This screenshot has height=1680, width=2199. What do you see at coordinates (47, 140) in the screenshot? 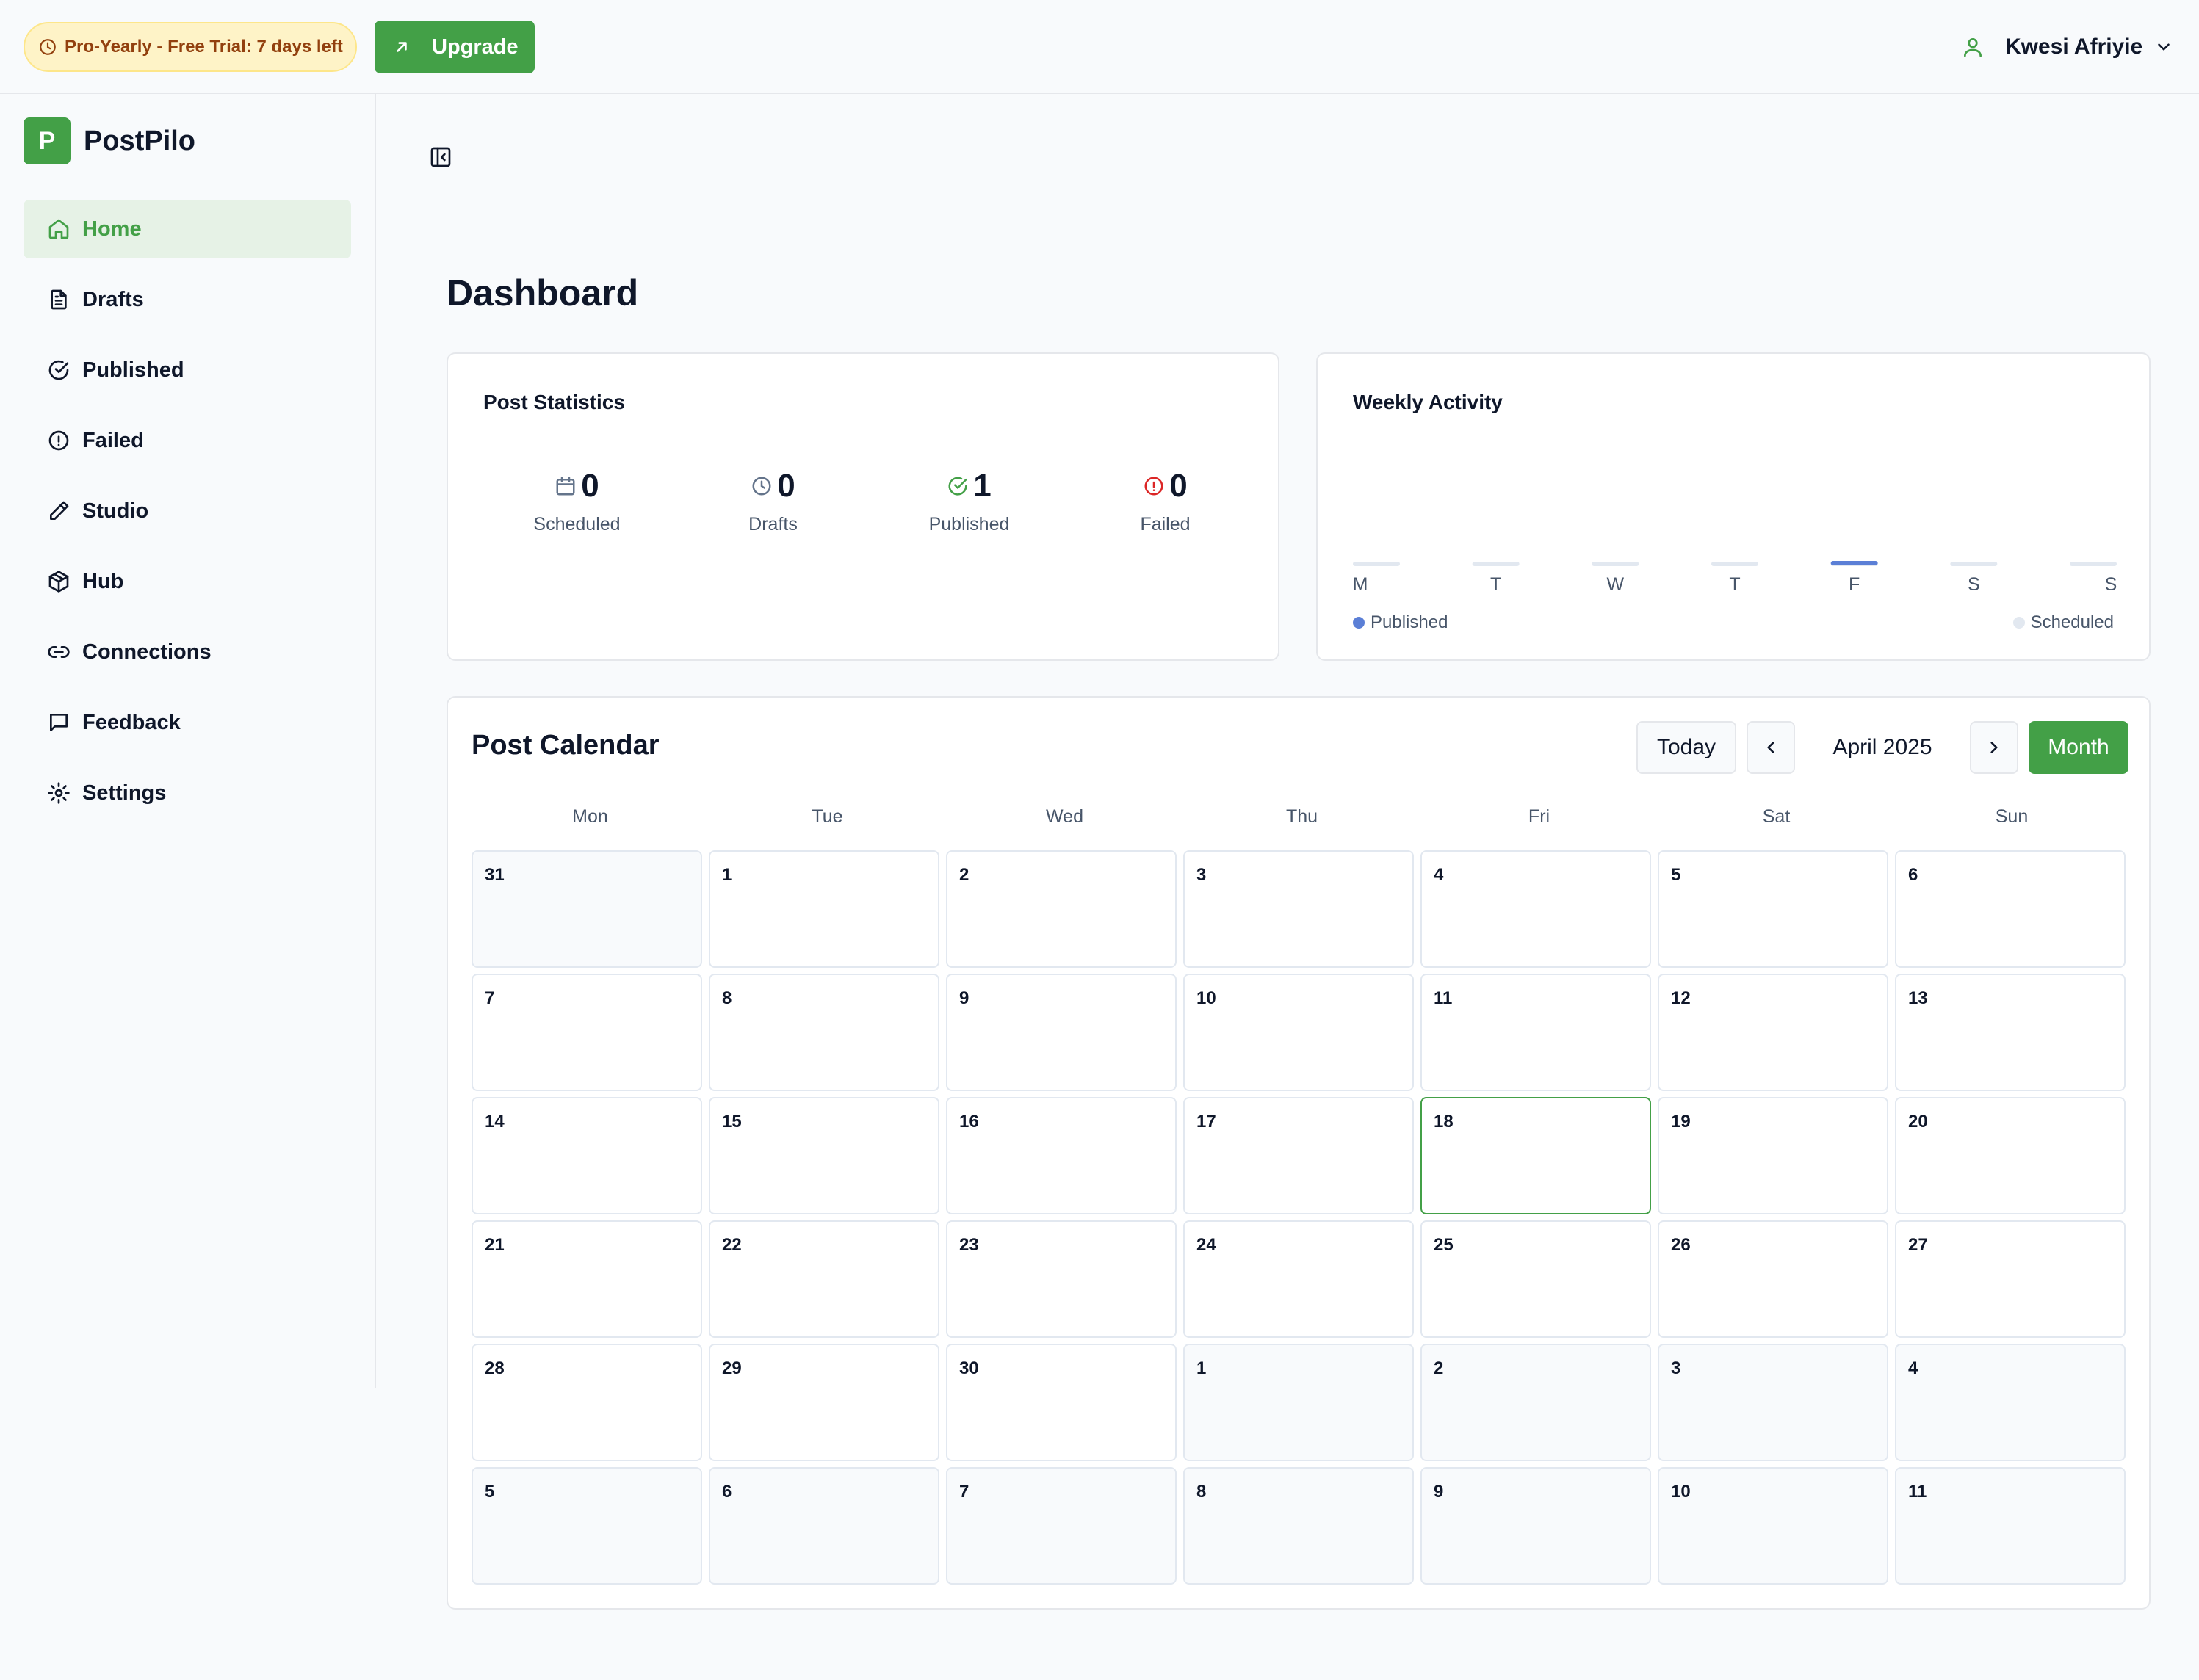
I see `brand-logo: P` at bounding box center [47, 140].